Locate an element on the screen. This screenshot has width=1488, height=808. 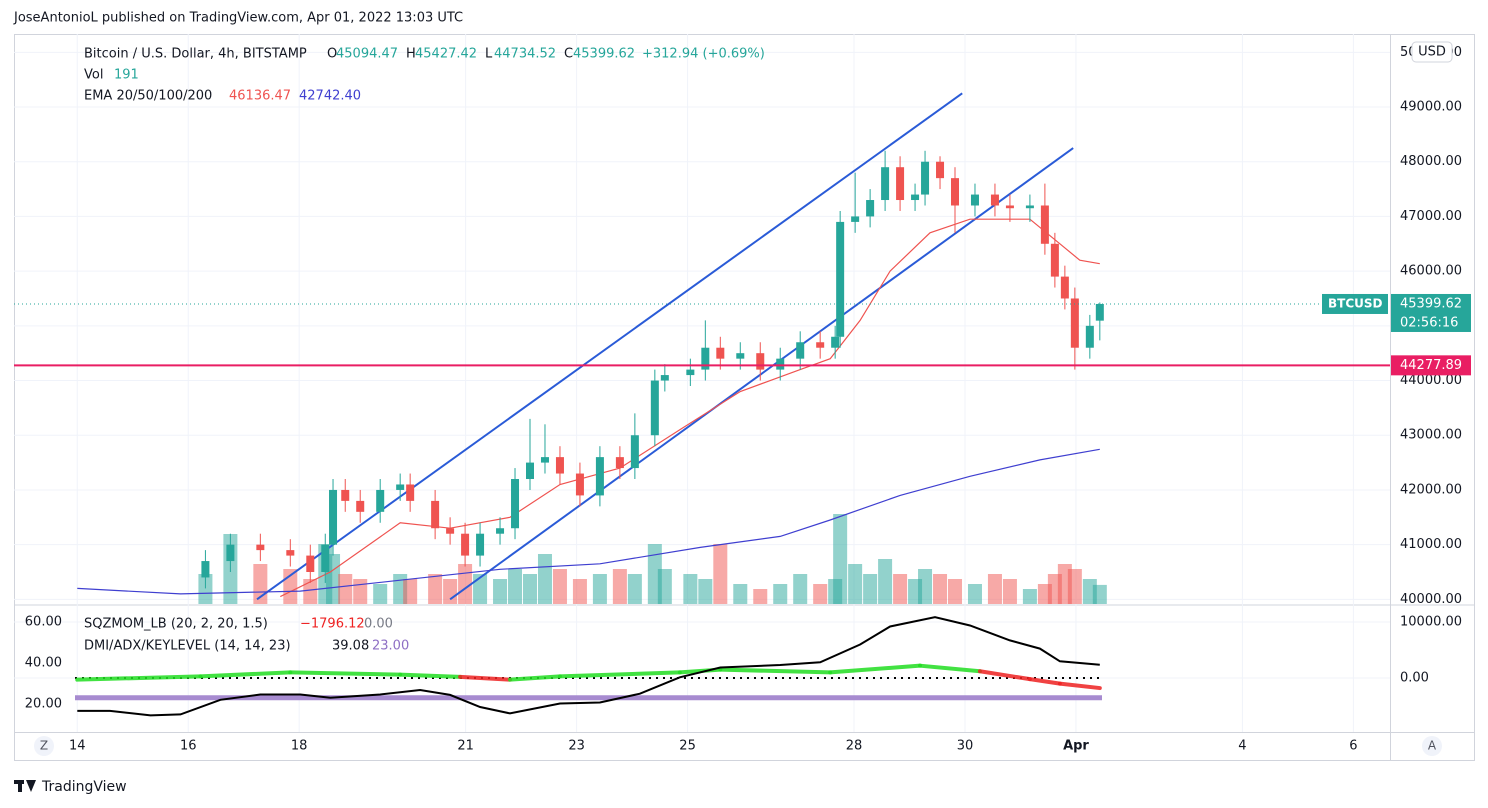
x-tick-label: 6 is located at coordinates (1353, 746).